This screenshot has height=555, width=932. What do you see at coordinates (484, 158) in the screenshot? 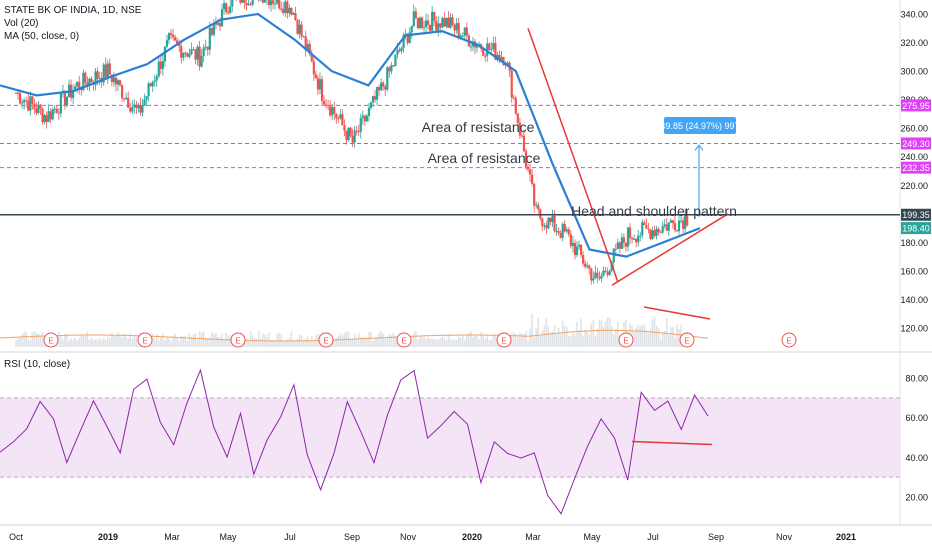
I see `annotation-text: Area of resistance` at bounding box center [484, 158].